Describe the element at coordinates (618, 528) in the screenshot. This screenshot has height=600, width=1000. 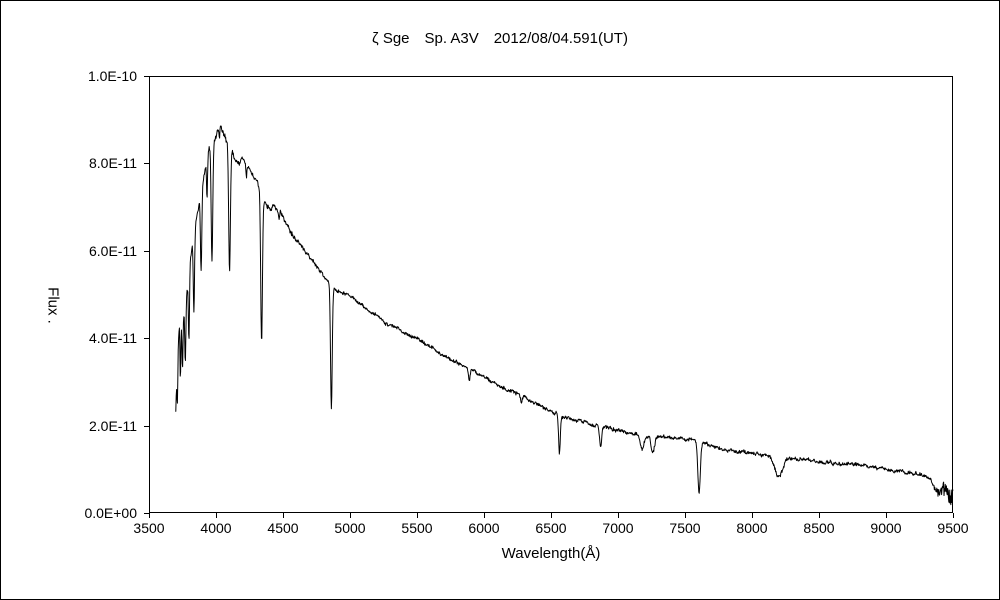
I see `x-tick-label: 7000` at that location.